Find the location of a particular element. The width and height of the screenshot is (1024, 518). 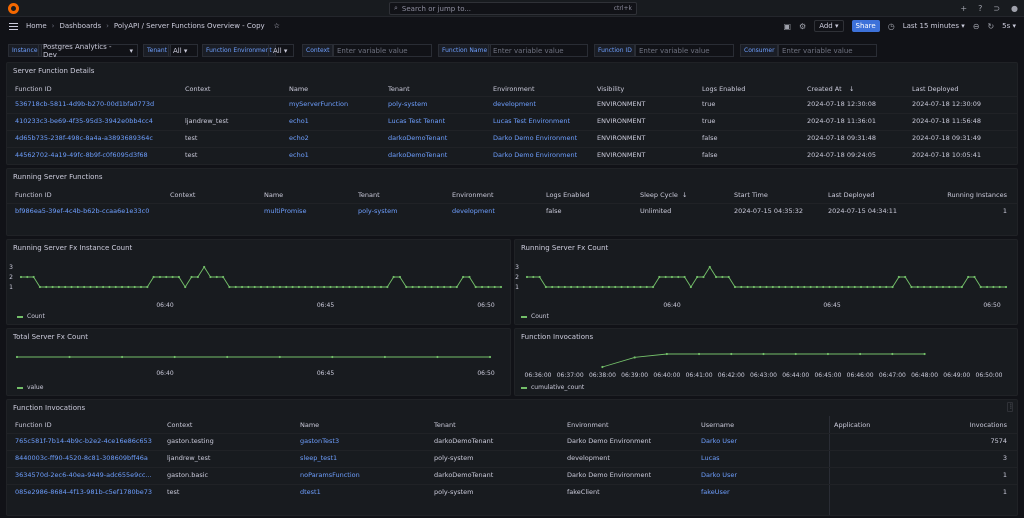

table-cell: gaston.basic is located at coordinates (188, 475).